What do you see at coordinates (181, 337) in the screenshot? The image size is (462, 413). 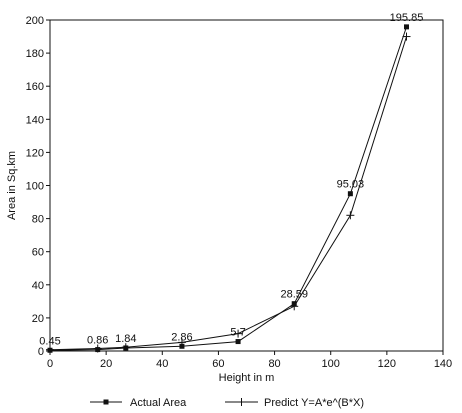 I see `data-label: 2.86` at bounding box center [181, 337].